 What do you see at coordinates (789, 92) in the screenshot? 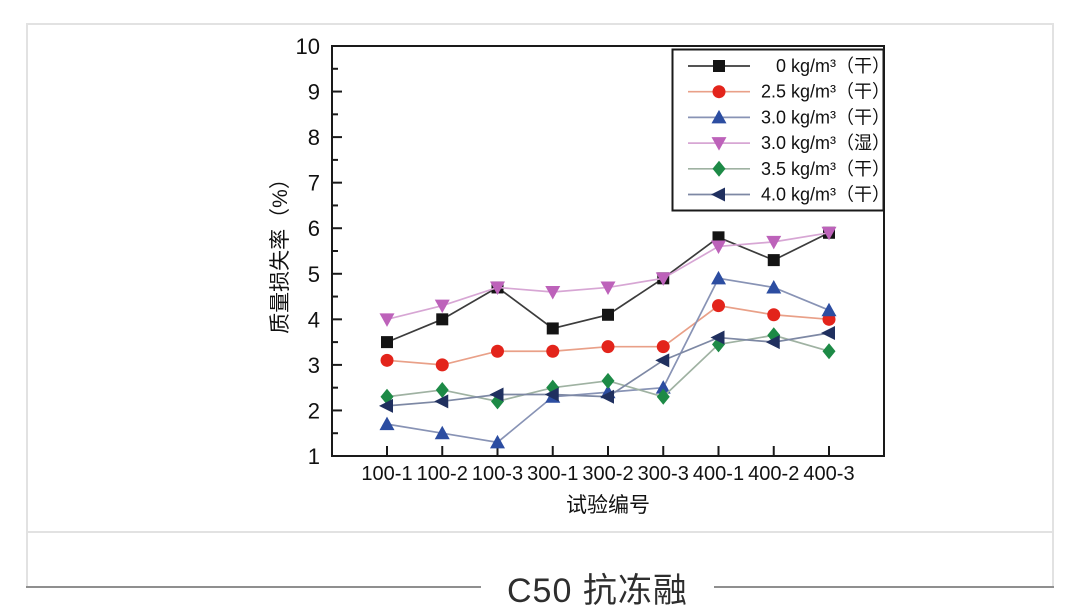
I see `legend-row: 2.5 kg/m³（干）` at bounding box center [789, 92].